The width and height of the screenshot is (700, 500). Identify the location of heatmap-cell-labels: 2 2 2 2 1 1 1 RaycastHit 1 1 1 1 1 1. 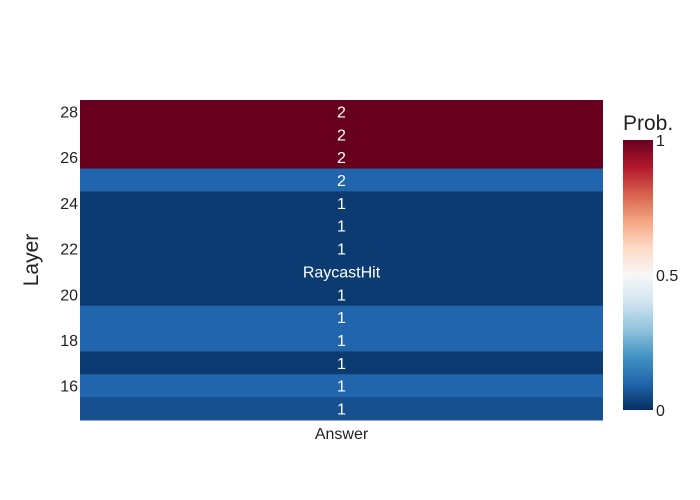
(342, 261).